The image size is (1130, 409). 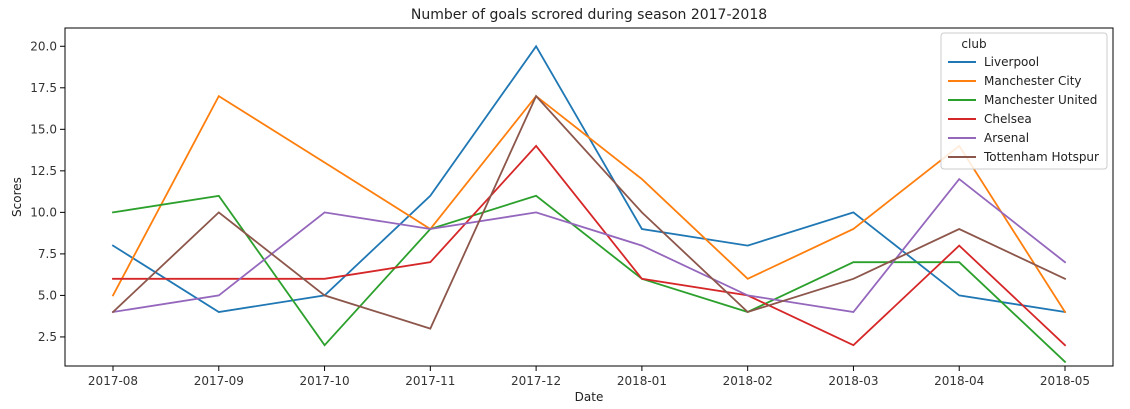 I want to click on y-tick-label: 10.0, so click(x=43, y=212).